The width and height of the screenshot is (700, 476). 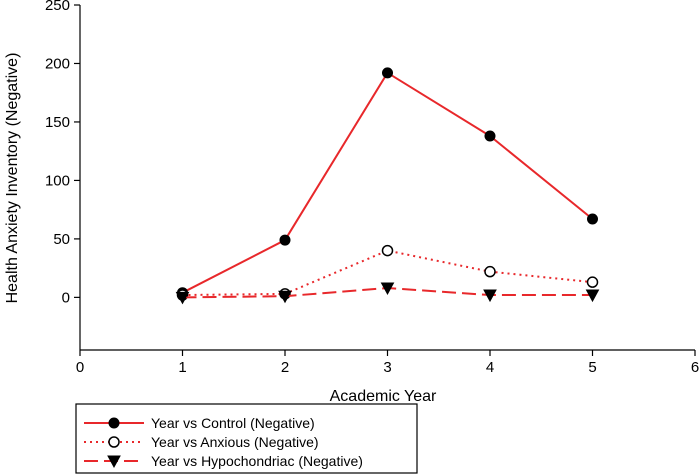 I want to click on legend-label: Year vs Control (Negative), so click(x=233, y=423).